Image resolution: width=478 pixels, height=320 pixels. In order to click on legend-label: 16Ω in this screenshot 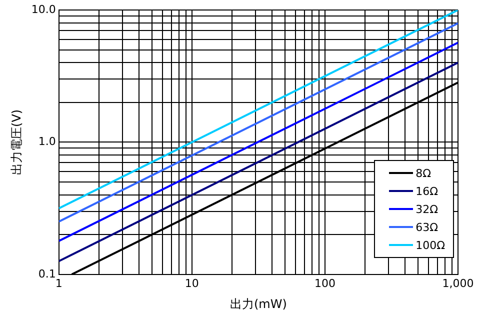, I will do `click(427, 191)`.